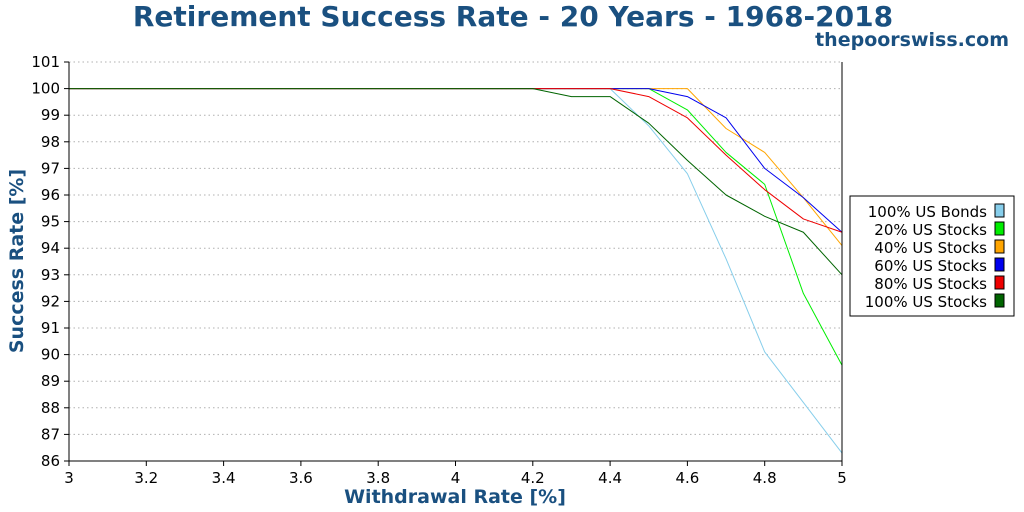  What do you see at coordinates (50, 261) in the screenshot?
I see `y-ticks: 86 87 88 89 90 91 92 93 94 95 96 97 98 99 100 101` at bounding box center [50, 261].